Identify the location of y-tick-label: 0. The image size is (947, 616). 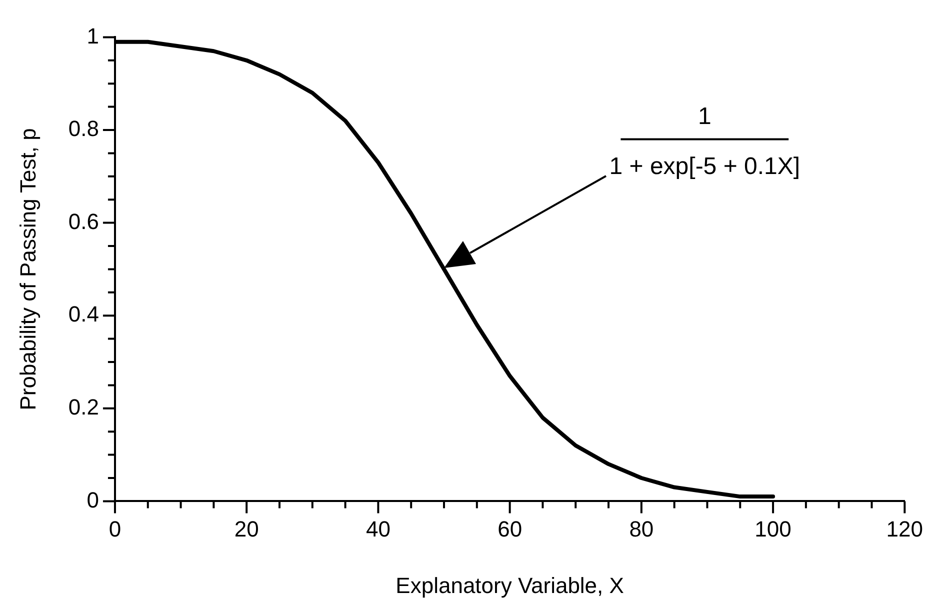
(92, 499).